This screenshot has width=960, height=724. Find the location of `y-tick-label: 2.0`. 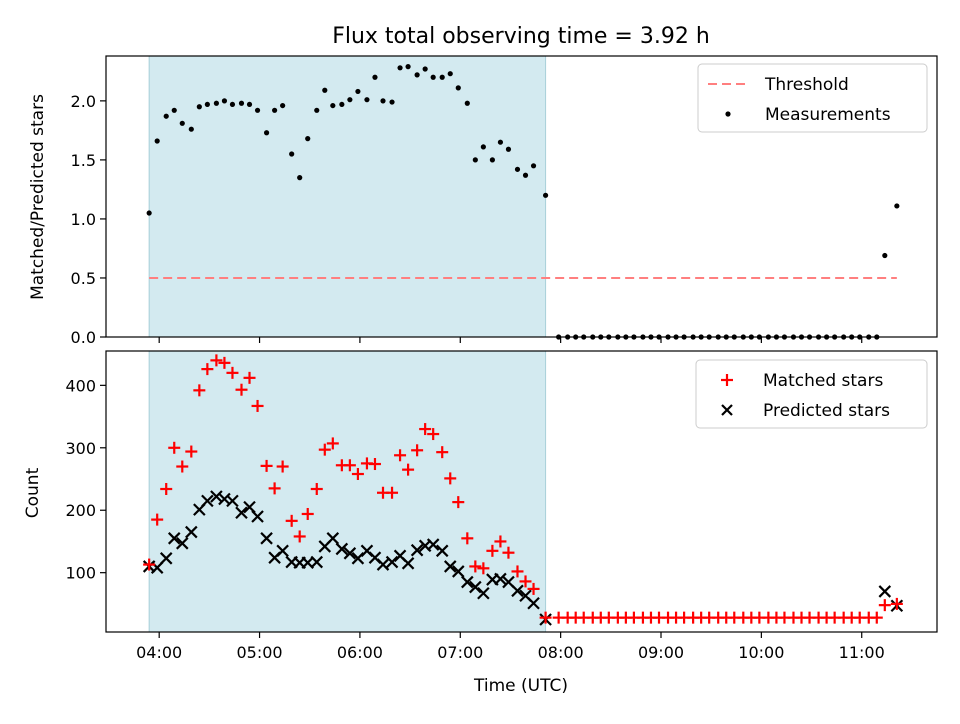

y-tick-label: 2.0 is located at coordinates (83, 101).